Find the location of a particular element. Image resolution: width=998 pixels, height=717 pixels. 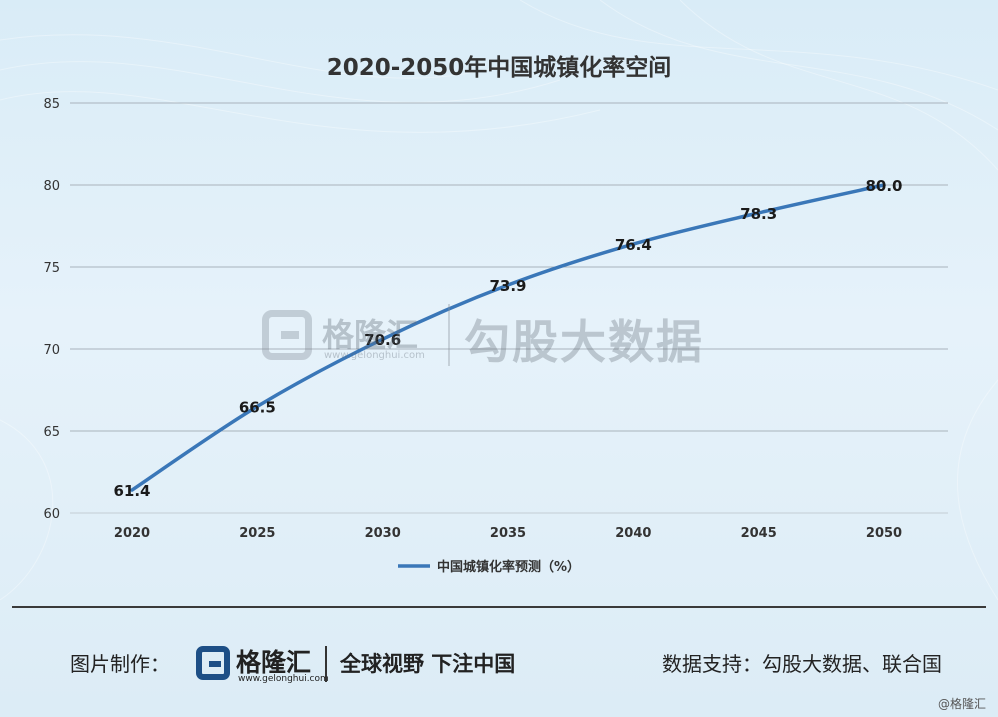

footer-source: 数据支持：勾股大数据、联合国 is located at coordinates (802, 664).